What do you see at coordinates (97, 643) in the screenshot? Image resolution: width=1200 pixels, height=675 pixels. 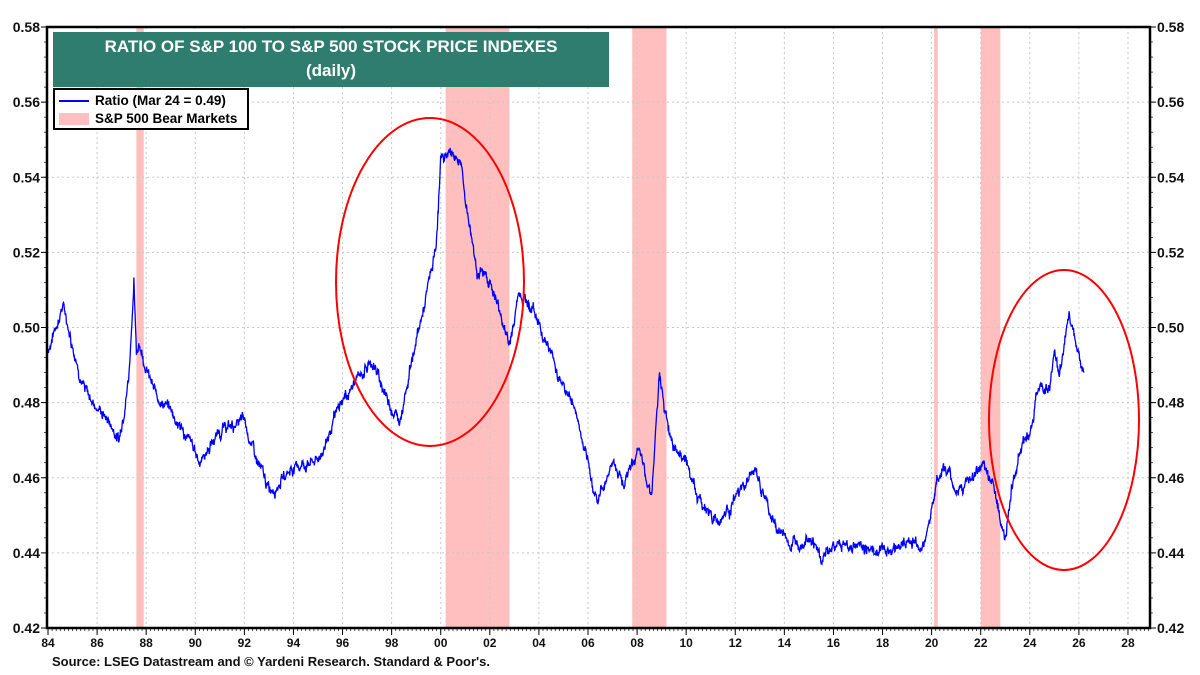 I see `x-tick-label: 86` at bounding box center [97, 643].